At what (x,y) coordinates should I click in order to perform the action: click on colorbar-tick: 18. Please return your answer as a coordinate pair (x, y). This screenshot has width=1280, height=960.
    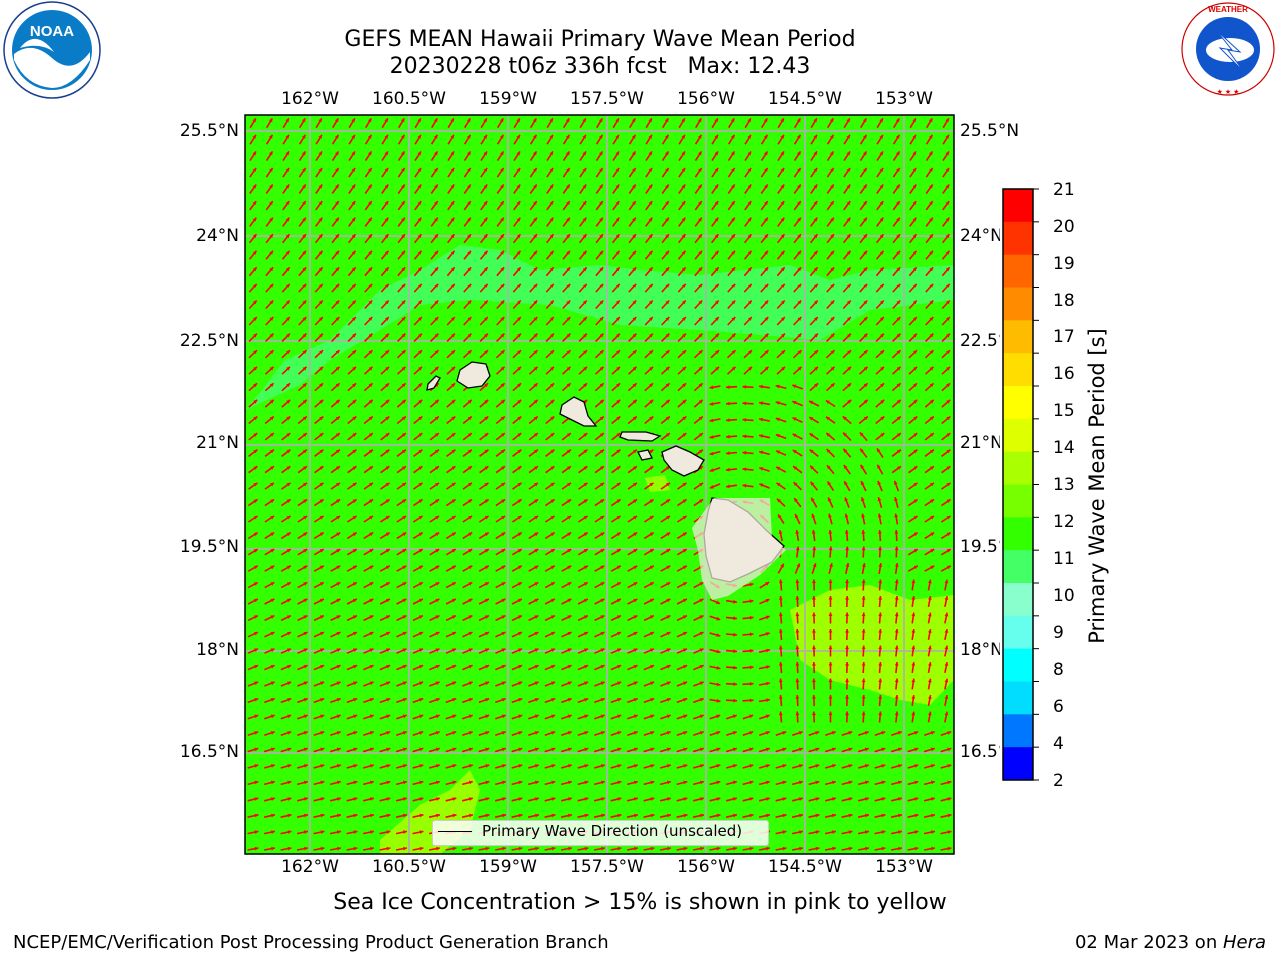
    Looking at the image, I should click on (1064, 301).